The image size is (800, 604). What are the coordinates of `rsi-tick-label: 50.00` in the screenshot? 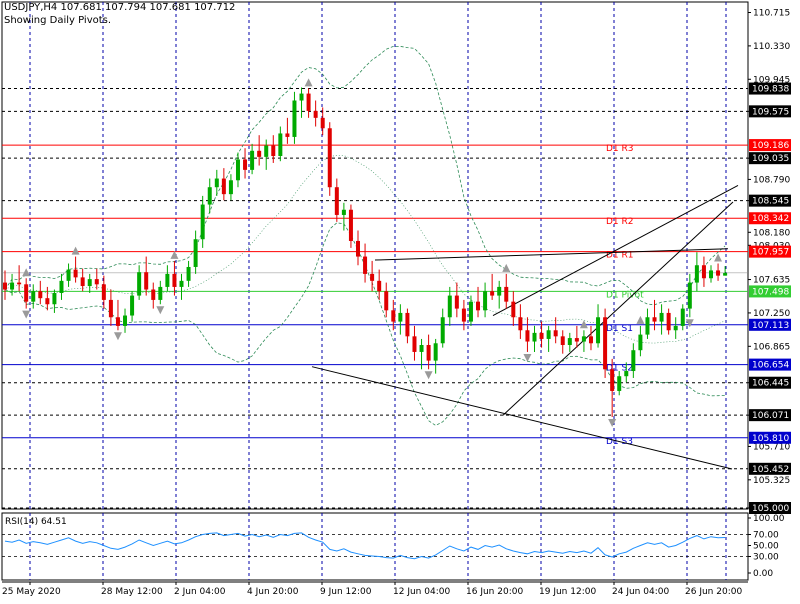 It's located at (766, 547).